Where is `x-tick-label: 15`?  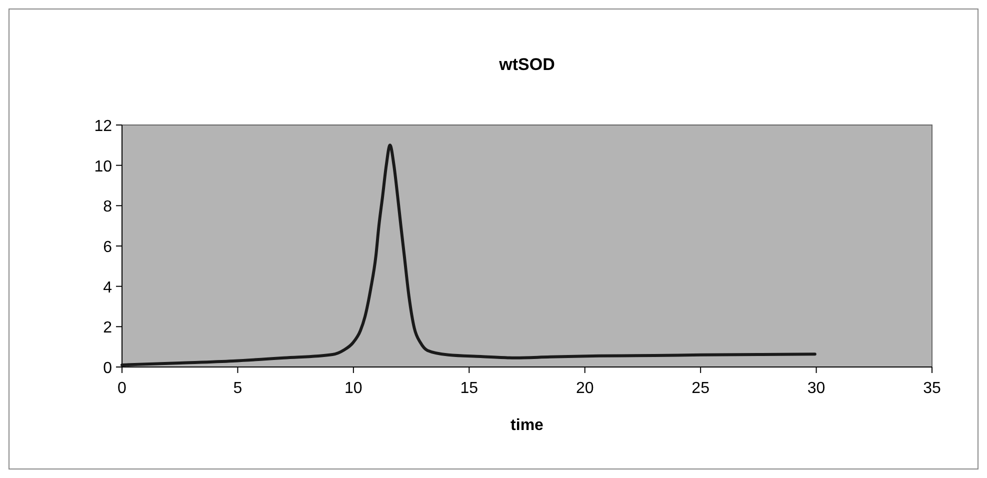
x-tick-label: 15 is located at coordinates (469, 388).